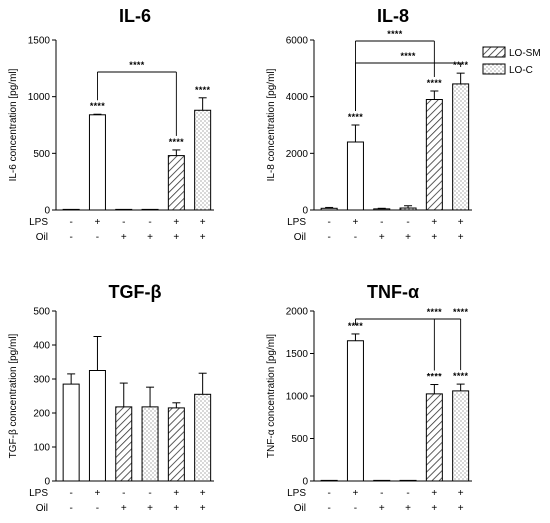 Image resolution: width=550 pixels, height=523 pixels. Describe the element at coordinates (41, 312) in the screenshot. I see `y-tick-label: 500` at that location.